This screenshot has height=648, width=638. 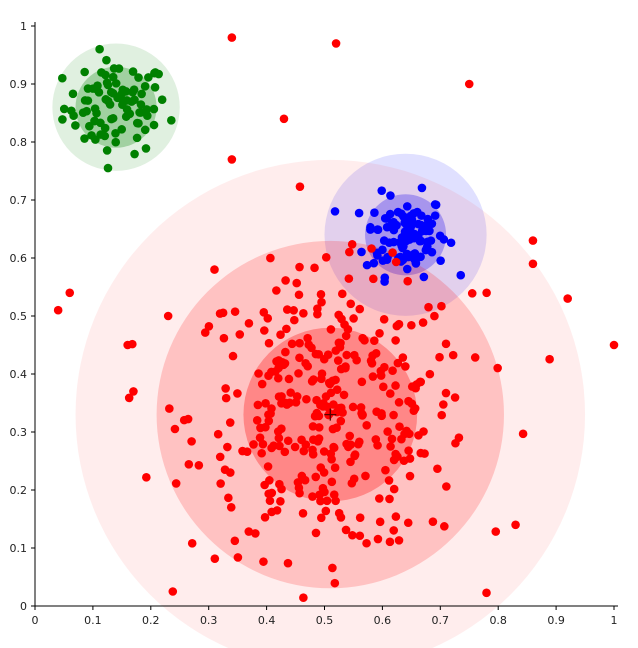 I want to click on y-tick-label: 1, so click(x=23, y=26).